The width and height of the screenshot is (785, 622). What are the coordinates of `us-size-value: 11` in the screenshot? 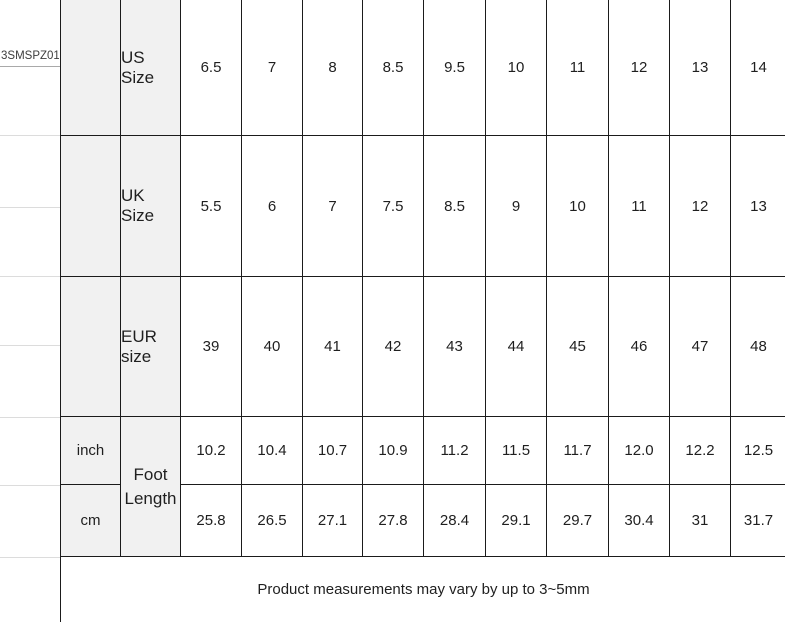 It's located at (578, 68).